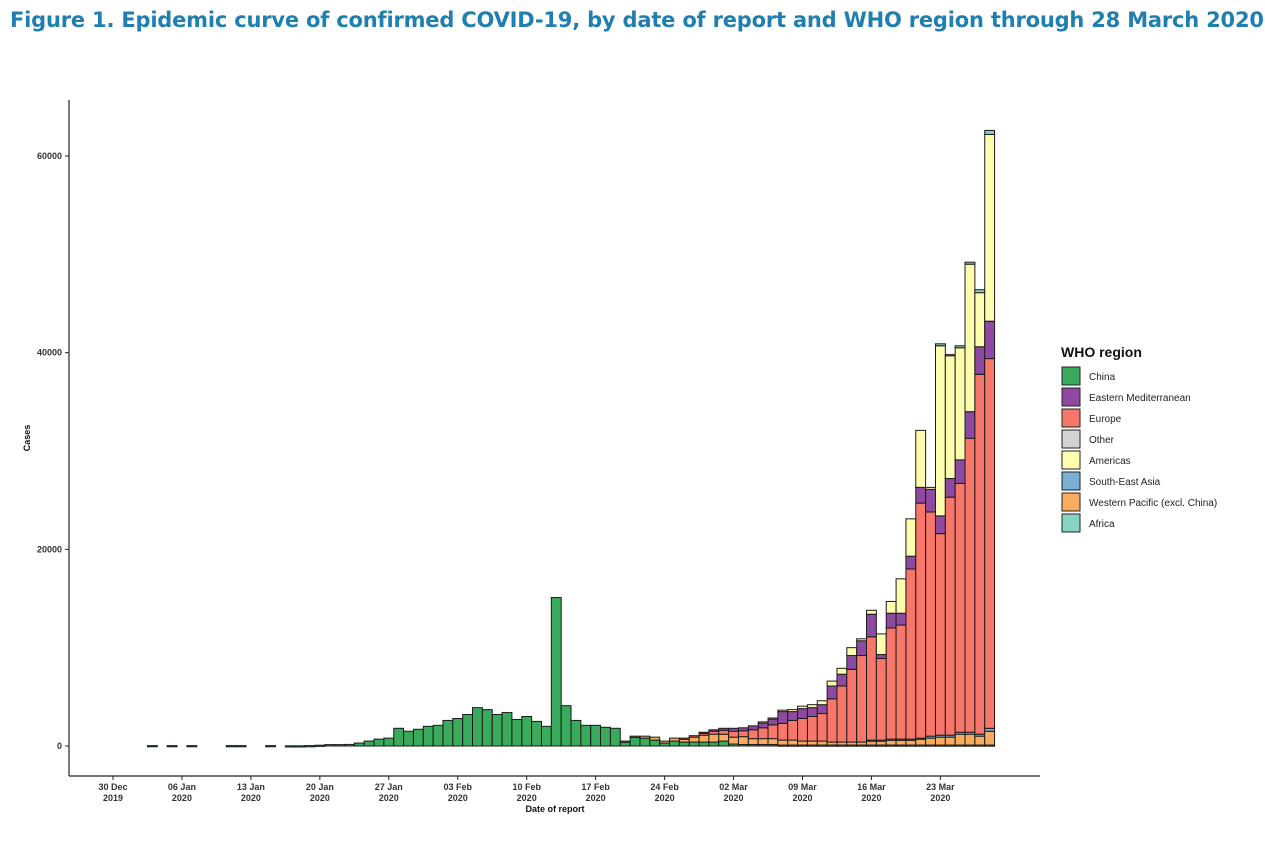  Describe the element at coordinates (1140, 398) in the screenshot. I see `legend-label: Eastern Mediterranean` at that location.